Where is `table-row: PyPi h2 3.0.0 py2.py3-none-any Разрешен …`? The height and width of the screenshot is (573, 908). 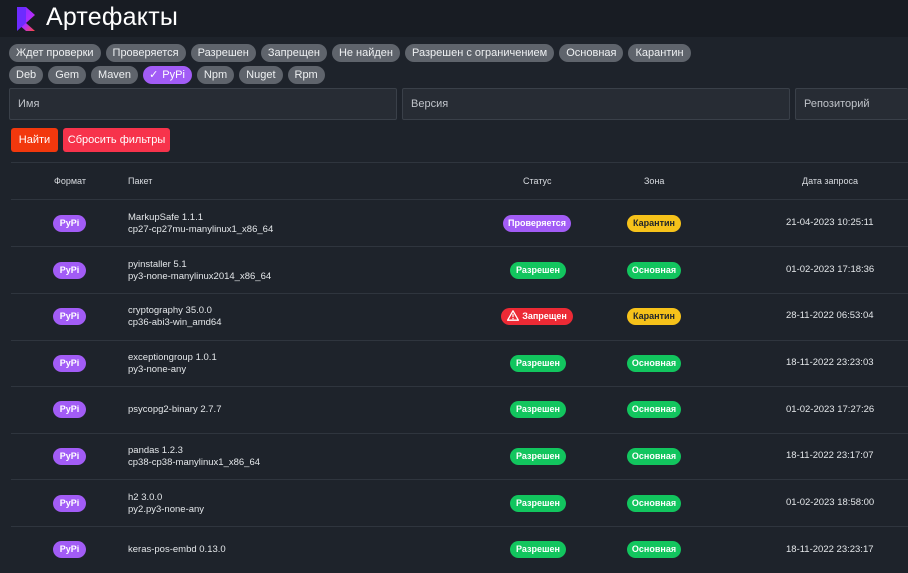 table-row: PyPi h2 3.0.0 py2.py3-none-any Разрешен … is located at coordinates (459, 503).